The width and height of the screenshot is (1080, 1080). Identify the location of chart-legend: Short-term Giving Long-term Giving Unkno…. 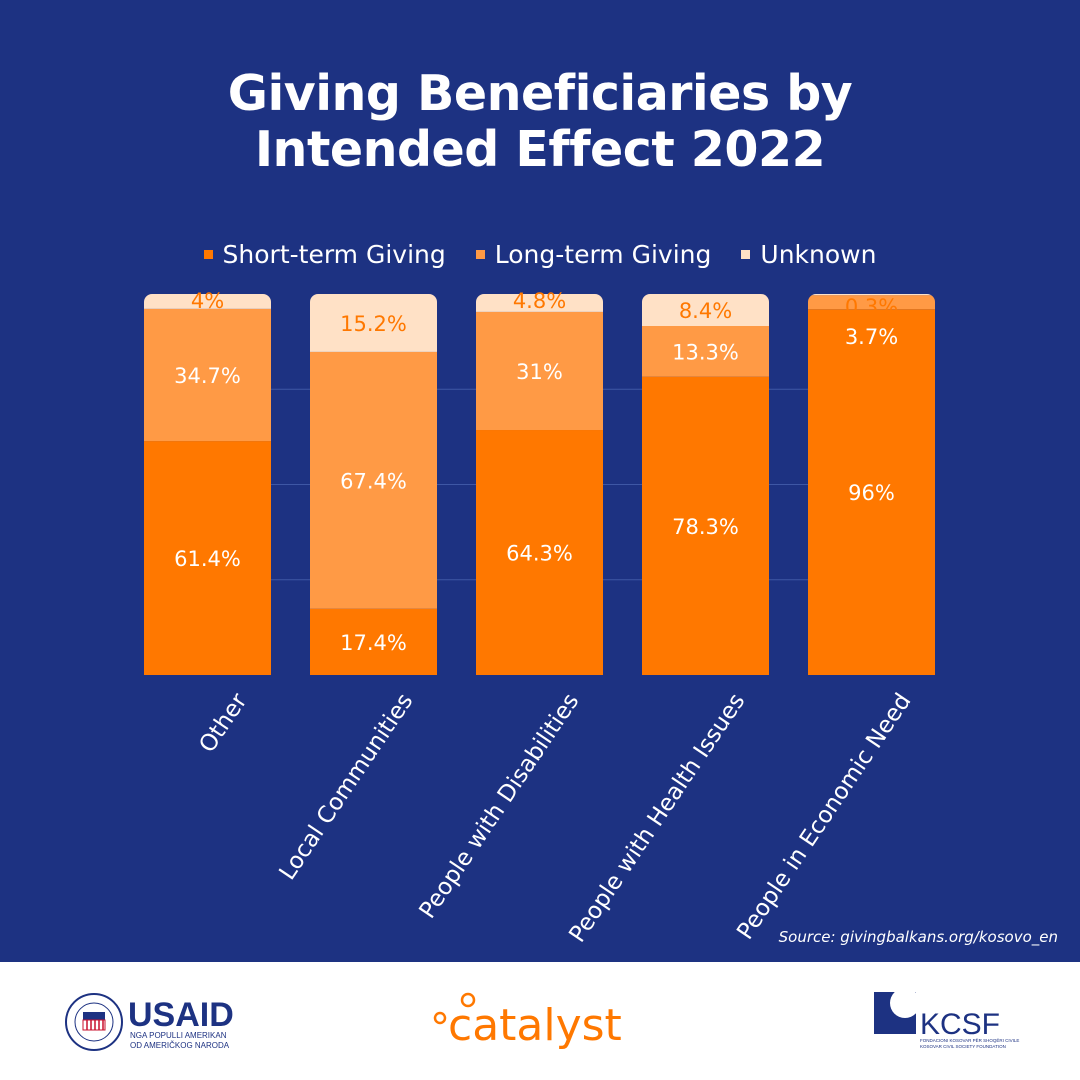
(540, 254).